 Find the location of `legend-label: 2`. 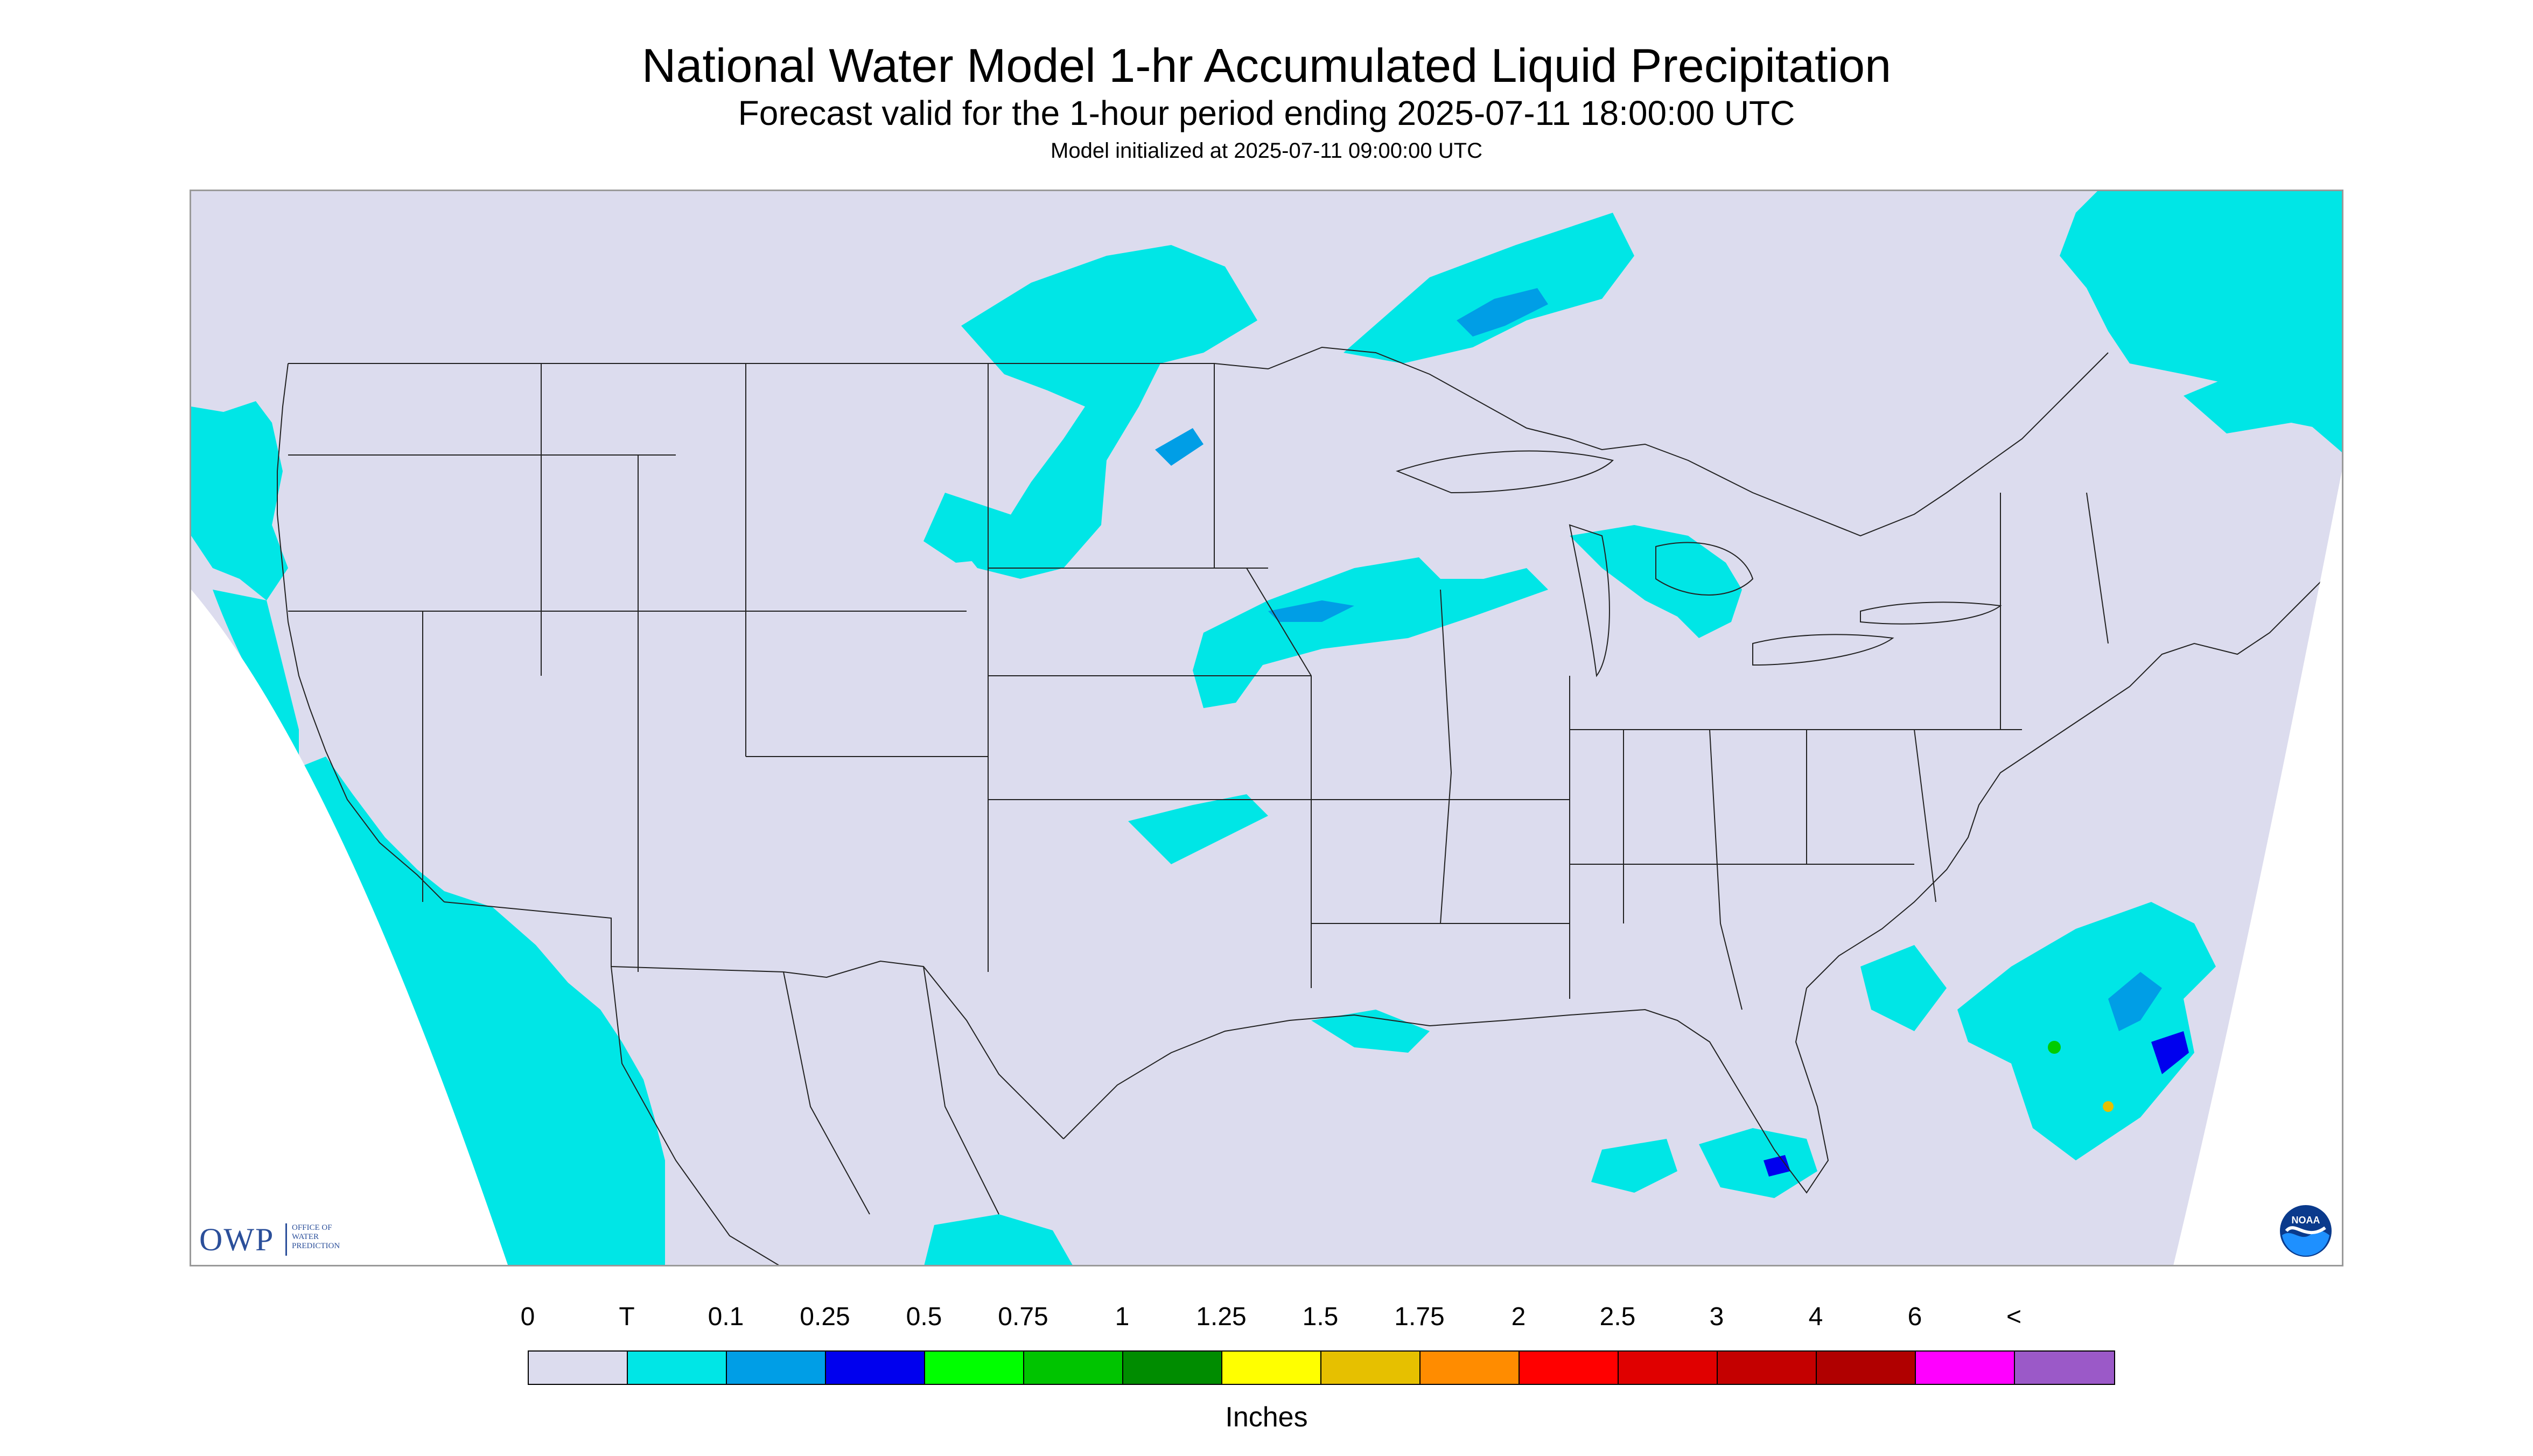

legend-label: 2 is located at coordinates (1519, 1317).